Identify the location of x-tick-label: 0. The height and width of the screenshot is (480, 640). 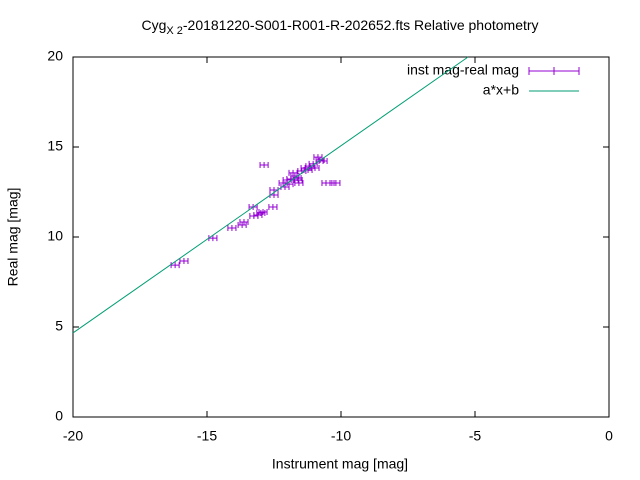
(609, 436).